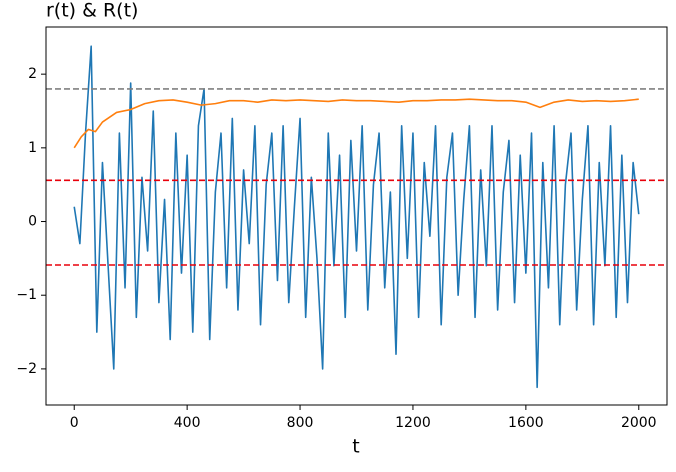  What do you see at coordinates (74, 423) in the screenshot?
I see `x-tick-label: 0` at bounding box center [74, 423].